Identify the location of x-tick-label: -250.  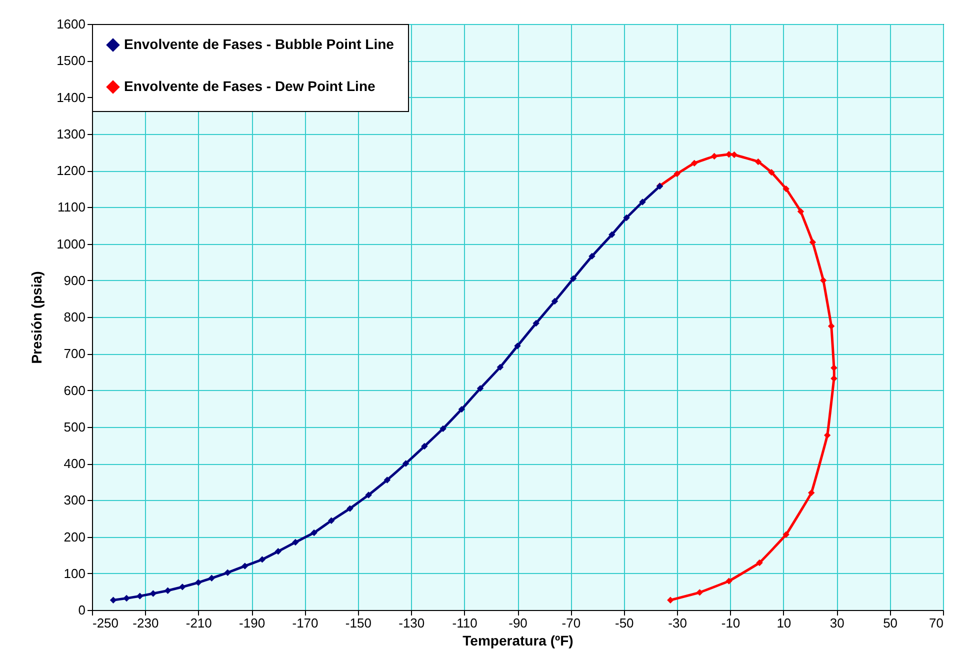
(105, 623).